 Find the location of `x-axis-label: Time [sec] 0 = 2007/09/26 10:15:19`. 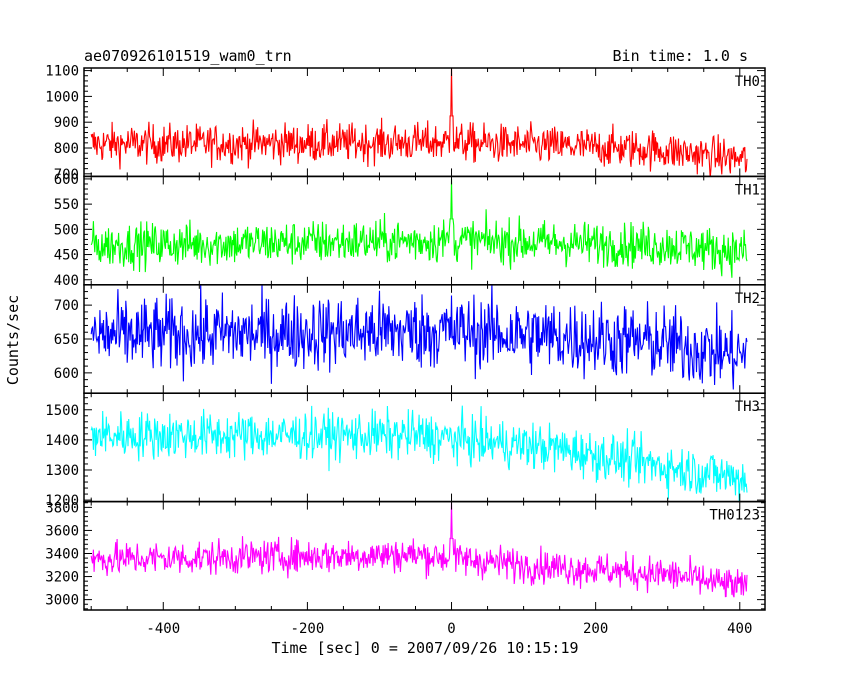

x-axis-label: Time [sec] 0 = 2007/09/26 10:15:19 is located at coordinates (424, 648).